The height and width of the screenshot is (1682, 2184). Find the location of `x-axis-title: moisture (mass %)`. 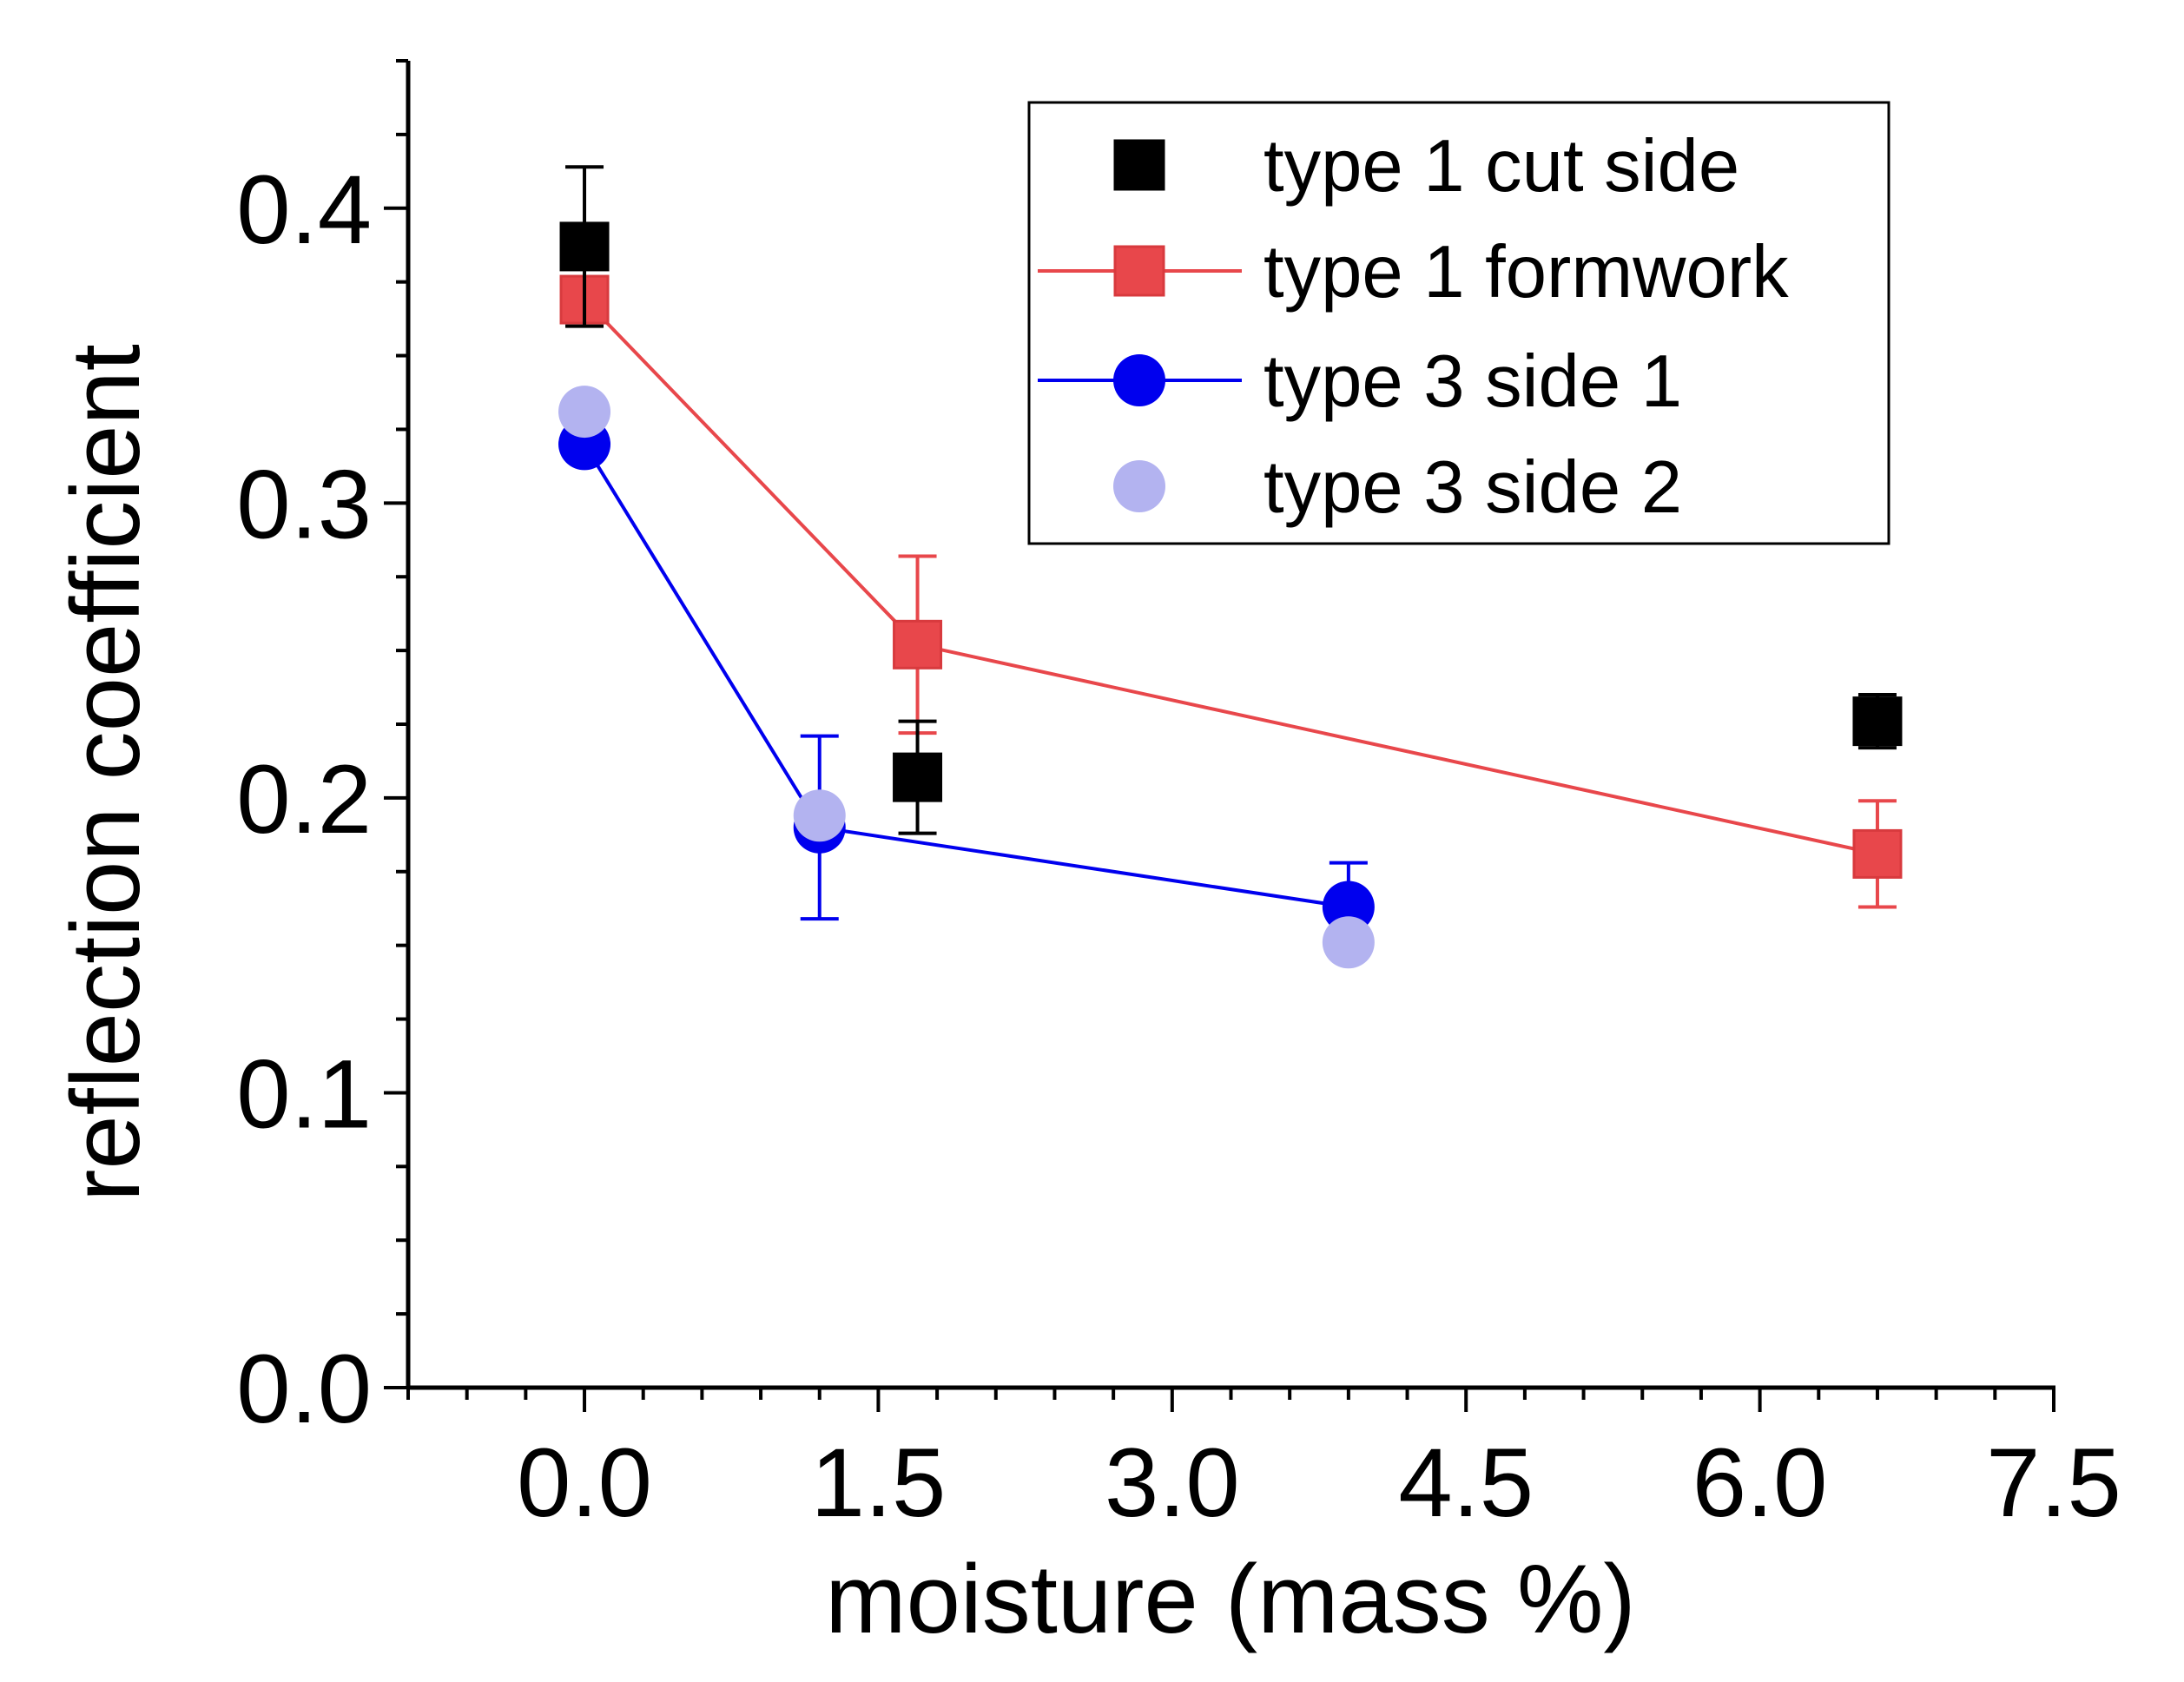

x-axis-title: moisture (mass %) is located at coordinates (1230, 1599).